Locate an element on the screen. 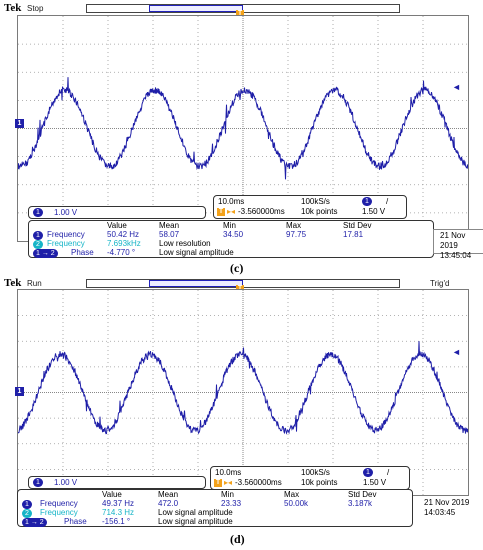 This screenshot has height=550, width=483. scope-d-row1-std: 3.187k is located at coordinates (360, 503).